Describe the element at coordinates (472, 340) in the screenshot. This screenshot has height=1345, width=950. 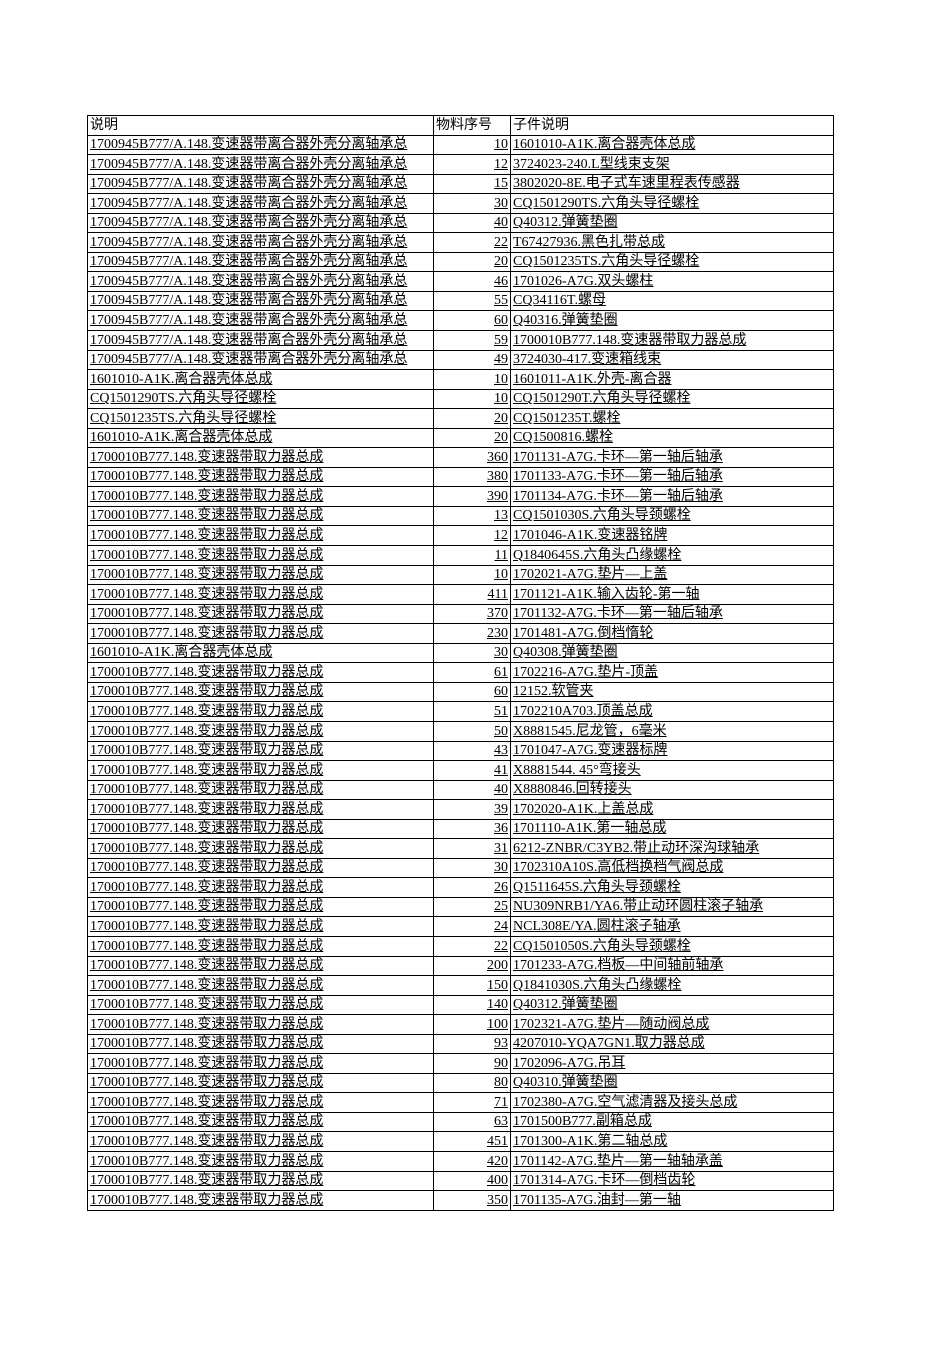
I see `cell-seq: 59` at that location.